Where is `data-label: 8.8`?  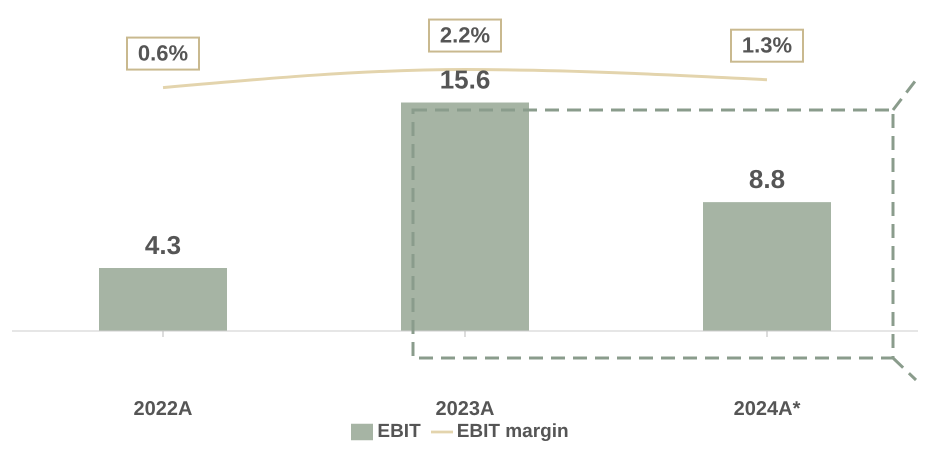
data-label: 8.8 is located at coordinates (767, 179).